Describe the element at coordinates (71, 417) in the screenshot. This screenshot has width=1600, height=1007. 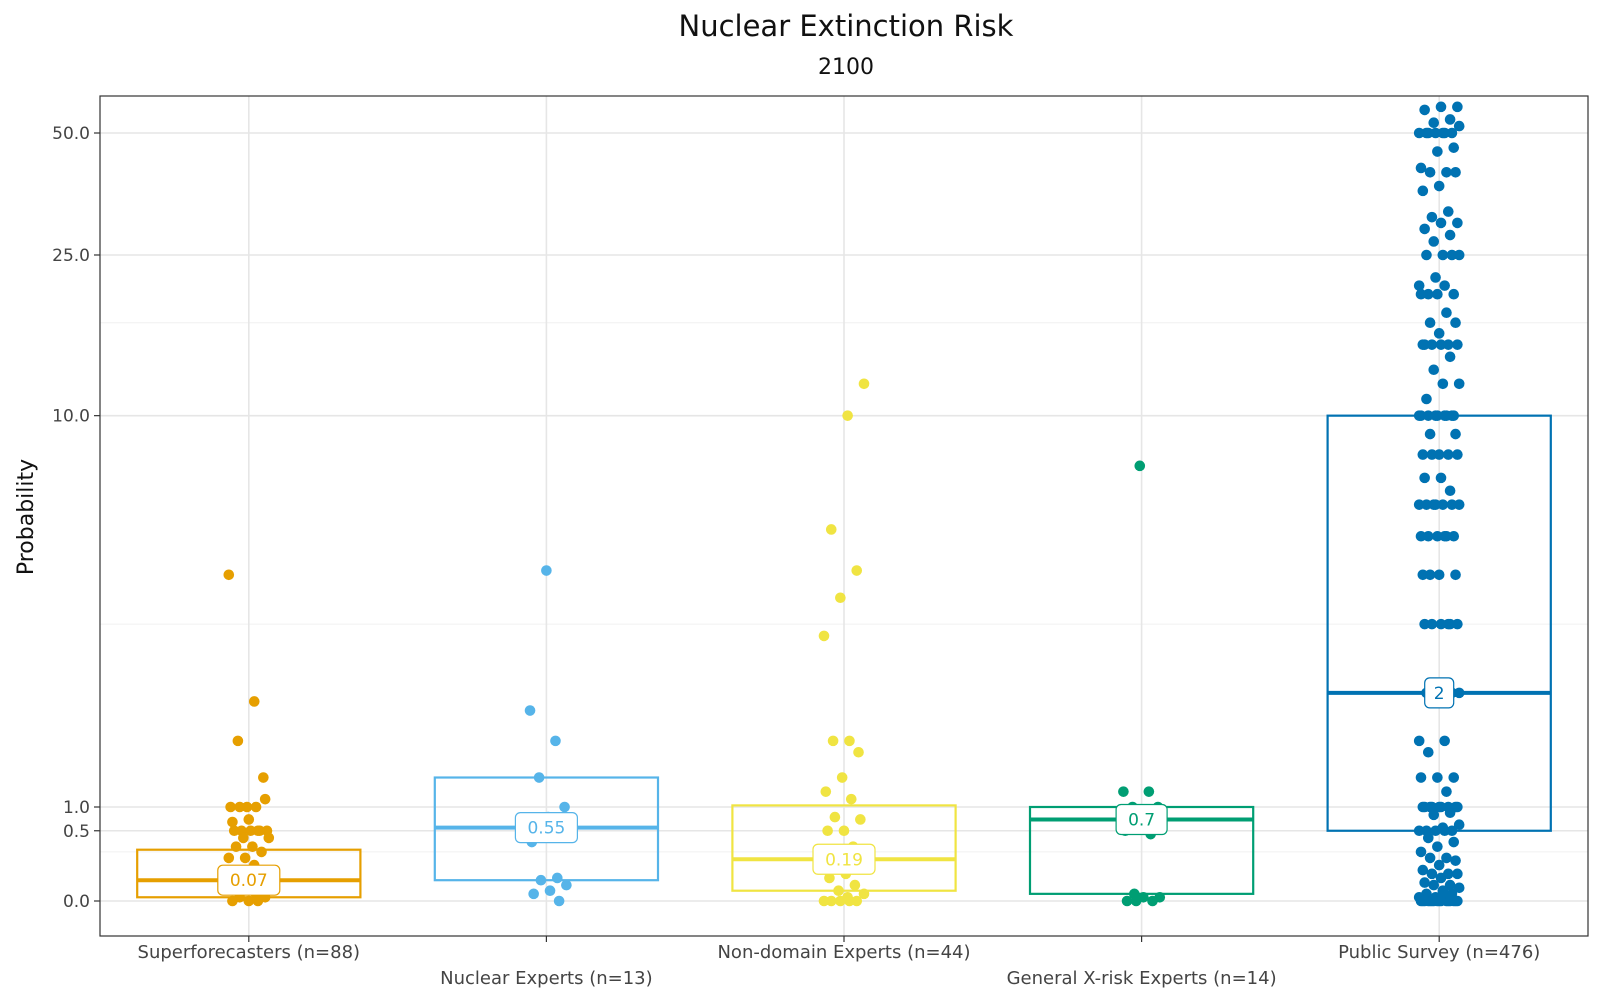
I see `y-tick-label: 10.0` at that location.